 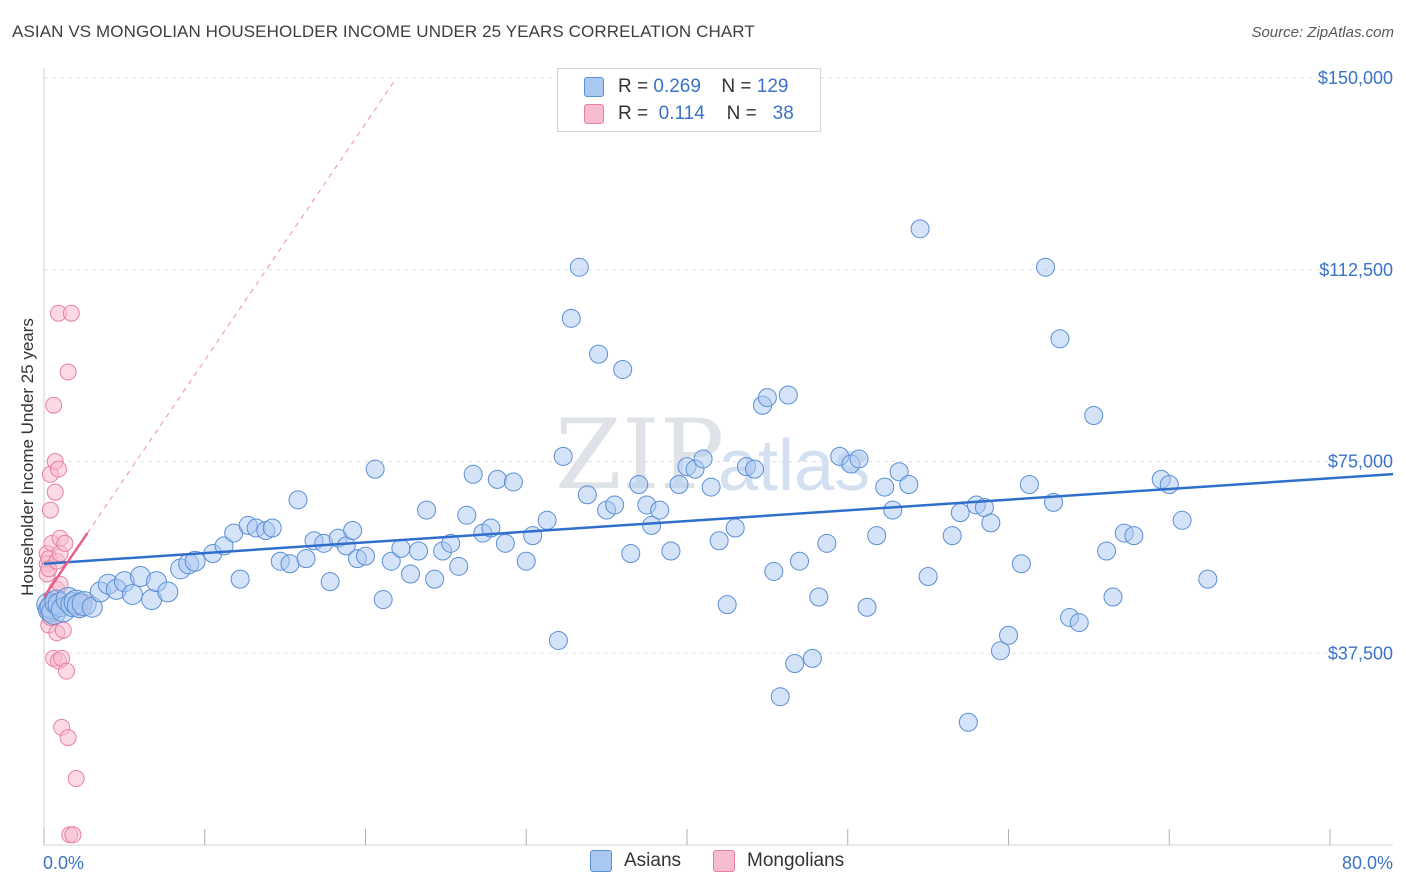 What do you see at coordinates (677, 86) in the screenshot?
I see `legend-r-value: 0.269` at bounding box center [677, 86].